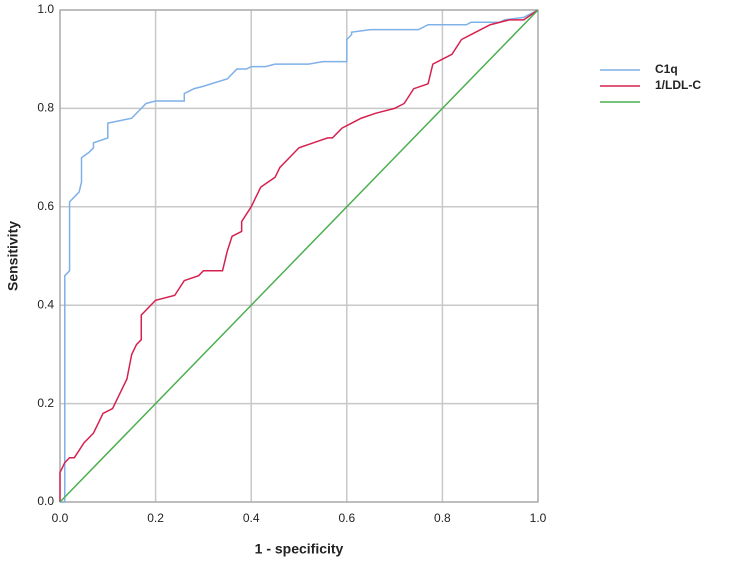  What do you see at coordinates (45, 206) in the screenshot?
I see `y-tick-label: 0.6` at bounding box center [45, 206].